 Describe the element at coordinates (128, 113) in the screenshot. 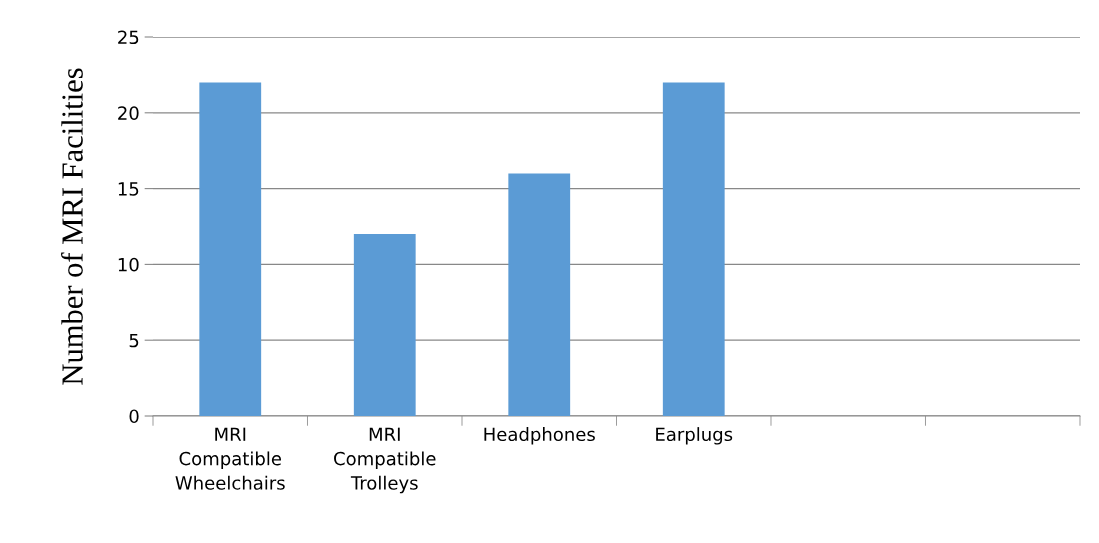

I see `y-tick-label: 20` at that location.